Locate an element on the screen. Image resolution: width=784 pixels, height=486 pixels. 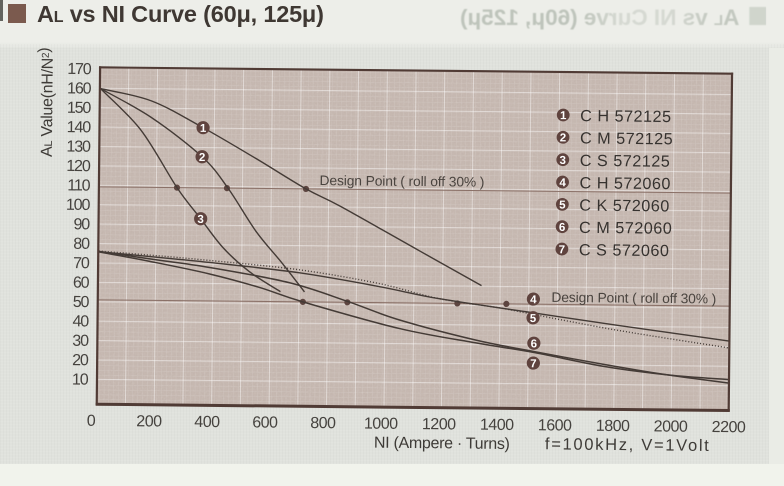
svg-text: NI (Ampere · Turns) is located at coordinates (442, 444).